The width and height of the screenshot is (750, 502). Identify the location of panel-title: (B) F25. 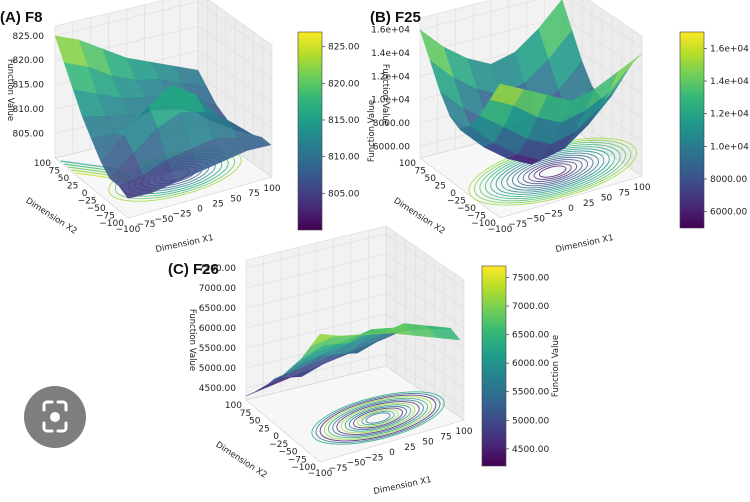
(395, 17).